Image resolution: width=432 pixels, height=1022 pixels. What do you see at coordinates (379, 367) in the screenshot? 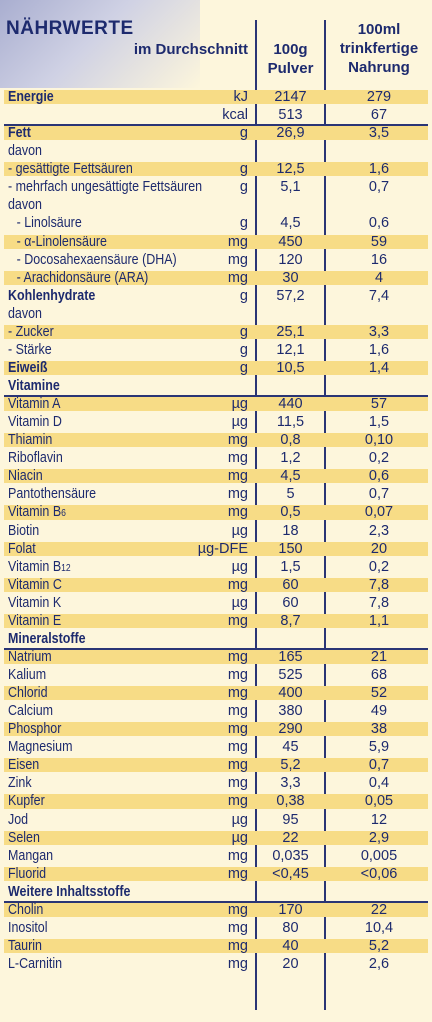
I see `row-value-100ml: 1,4` at bounding box center [379, 367].